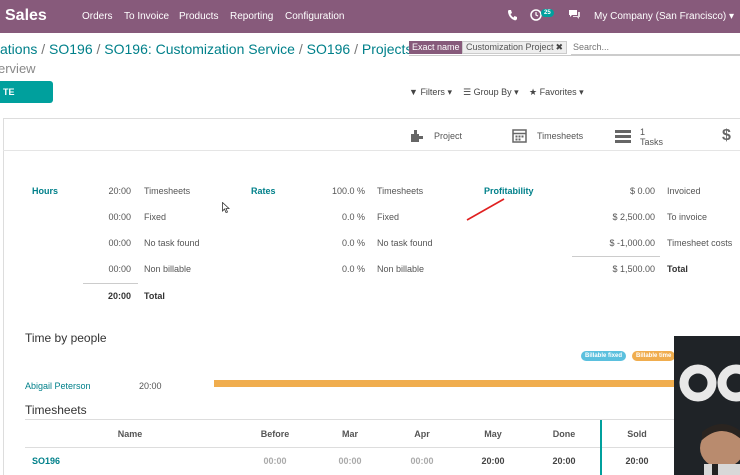 This screenshot has width=740, height=475. What do you see at coordinates (512, 16) in the screenshot?
I see `phone-icon` at bounding box center [512, 16].